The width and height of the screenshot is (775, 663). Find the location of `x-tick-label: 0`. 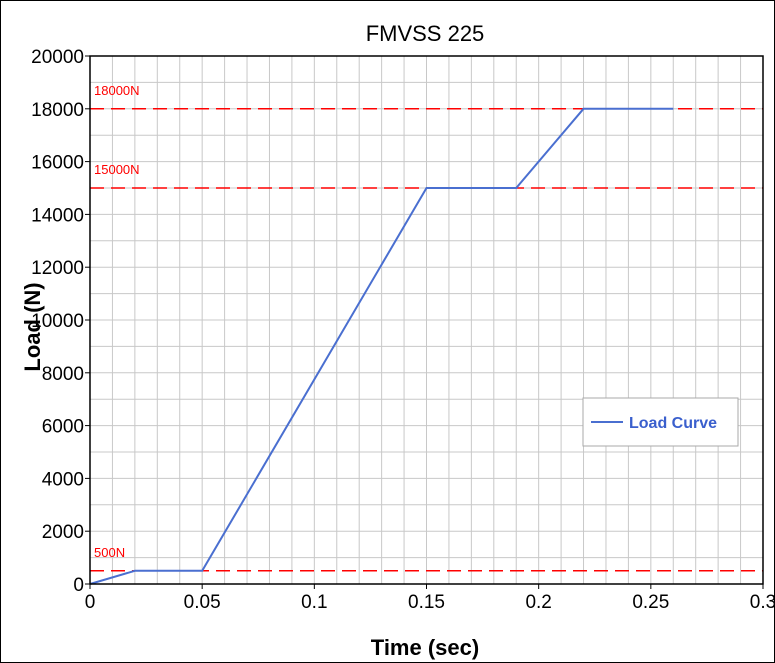

x-tick-label: 0 is located at coordinates (90, 602).